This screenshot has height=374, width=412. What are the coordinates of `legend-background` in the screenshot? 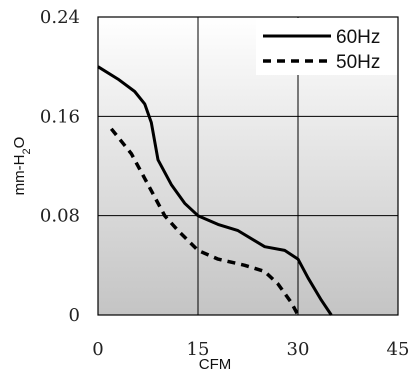 It's located at (326, 46).